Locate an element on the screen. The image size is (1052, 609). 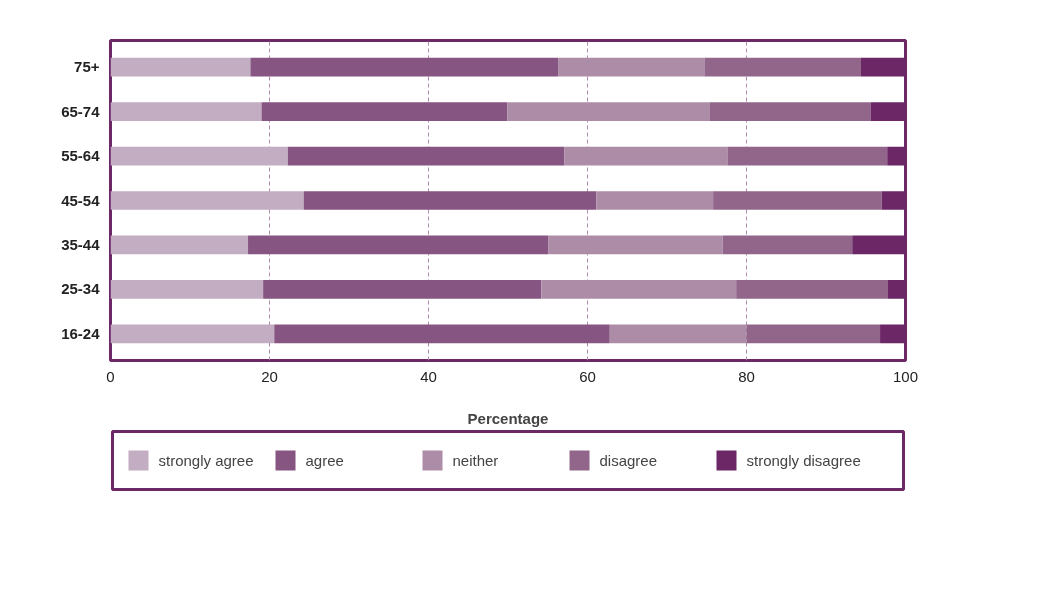
y-tick-label: 65-74 is located at coordinates (81, 111).